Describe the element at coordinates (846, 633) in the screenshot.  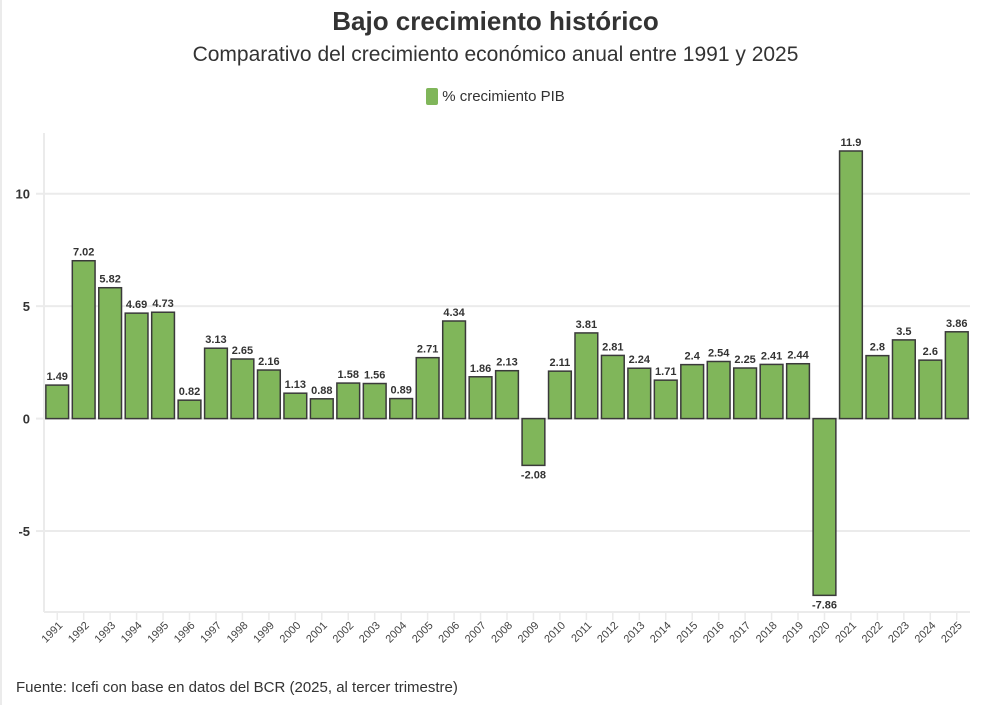
I see `x-tick-label-2021: 2021` at that location.